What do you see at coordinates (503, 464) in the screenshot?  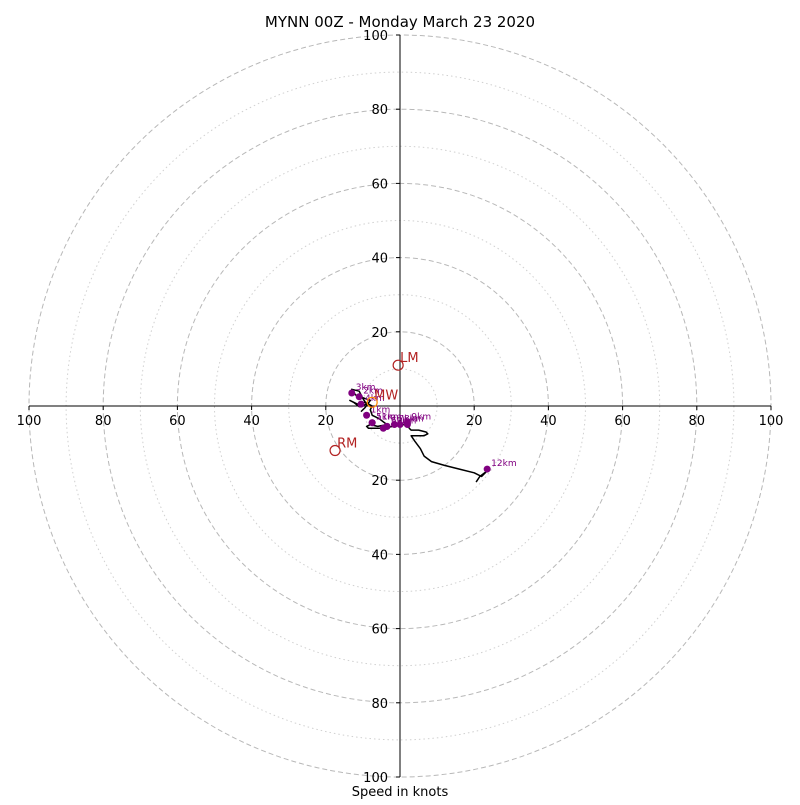 I see `height-label-12km: 12km` at bounding box center [503, 464].